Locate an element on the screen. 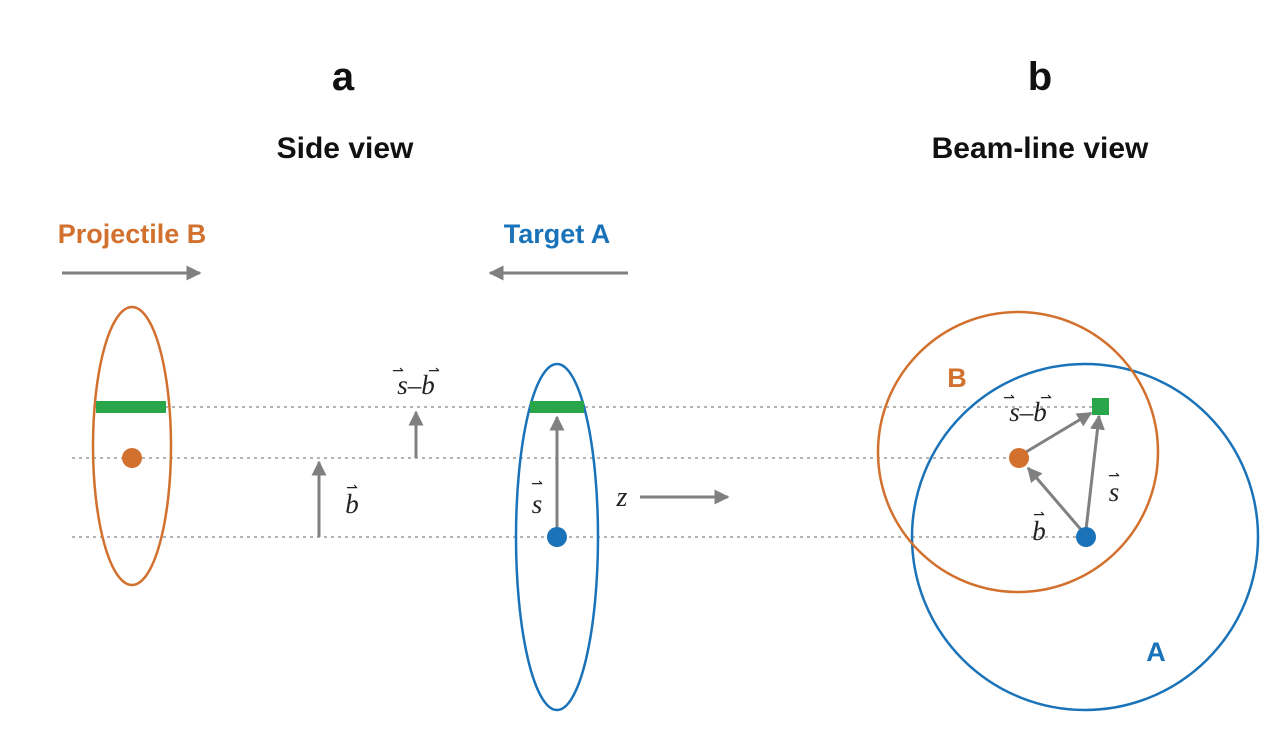  s-vector-arrow-beam is located at coordinates (1094, 472).